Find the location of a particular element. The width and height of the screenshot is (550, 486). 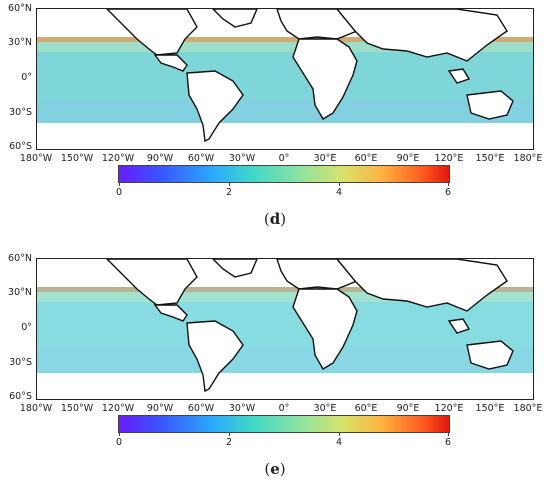

colorbar-e is located at coordinates (284, 424).